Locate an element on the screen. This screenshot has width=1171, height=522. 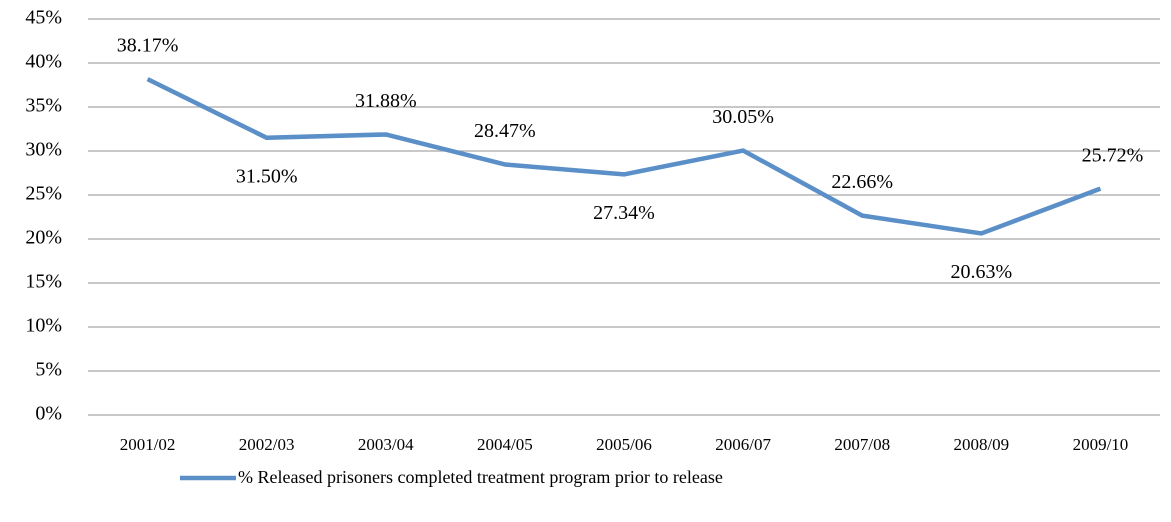
y-tick-label: 20% is located at coordinates (43, 238).